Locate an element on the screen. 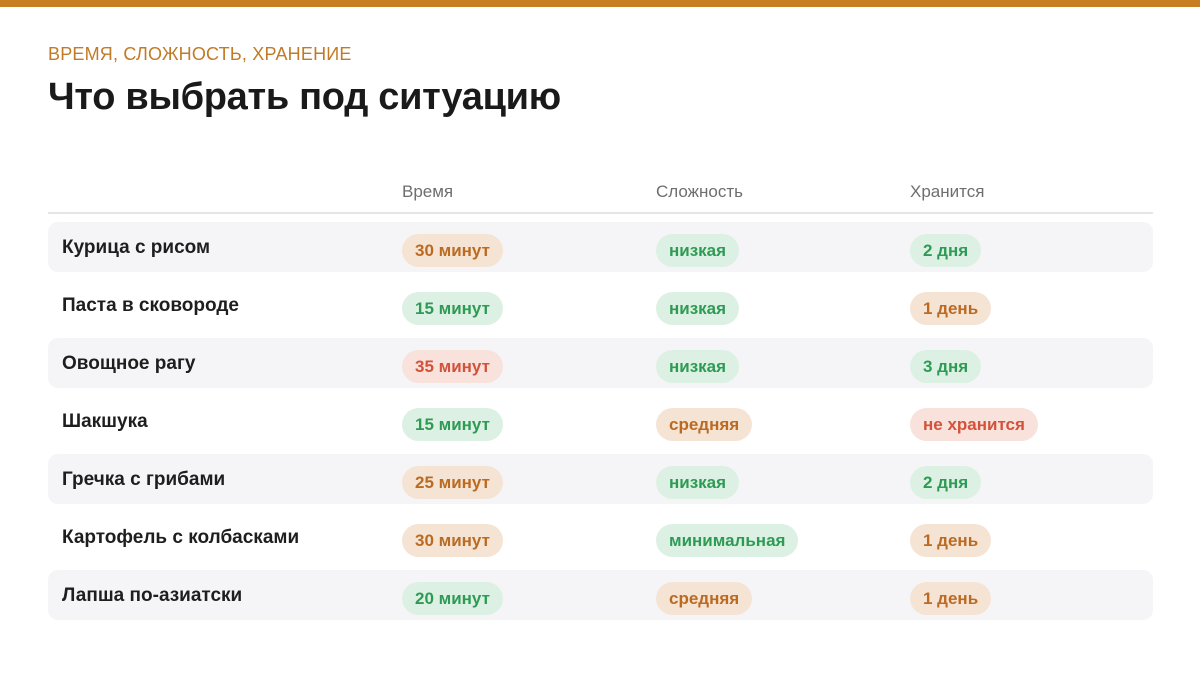 The image size is (1200, 676). dish-name: Гречка с грибами is located at coordinates (144, 479).